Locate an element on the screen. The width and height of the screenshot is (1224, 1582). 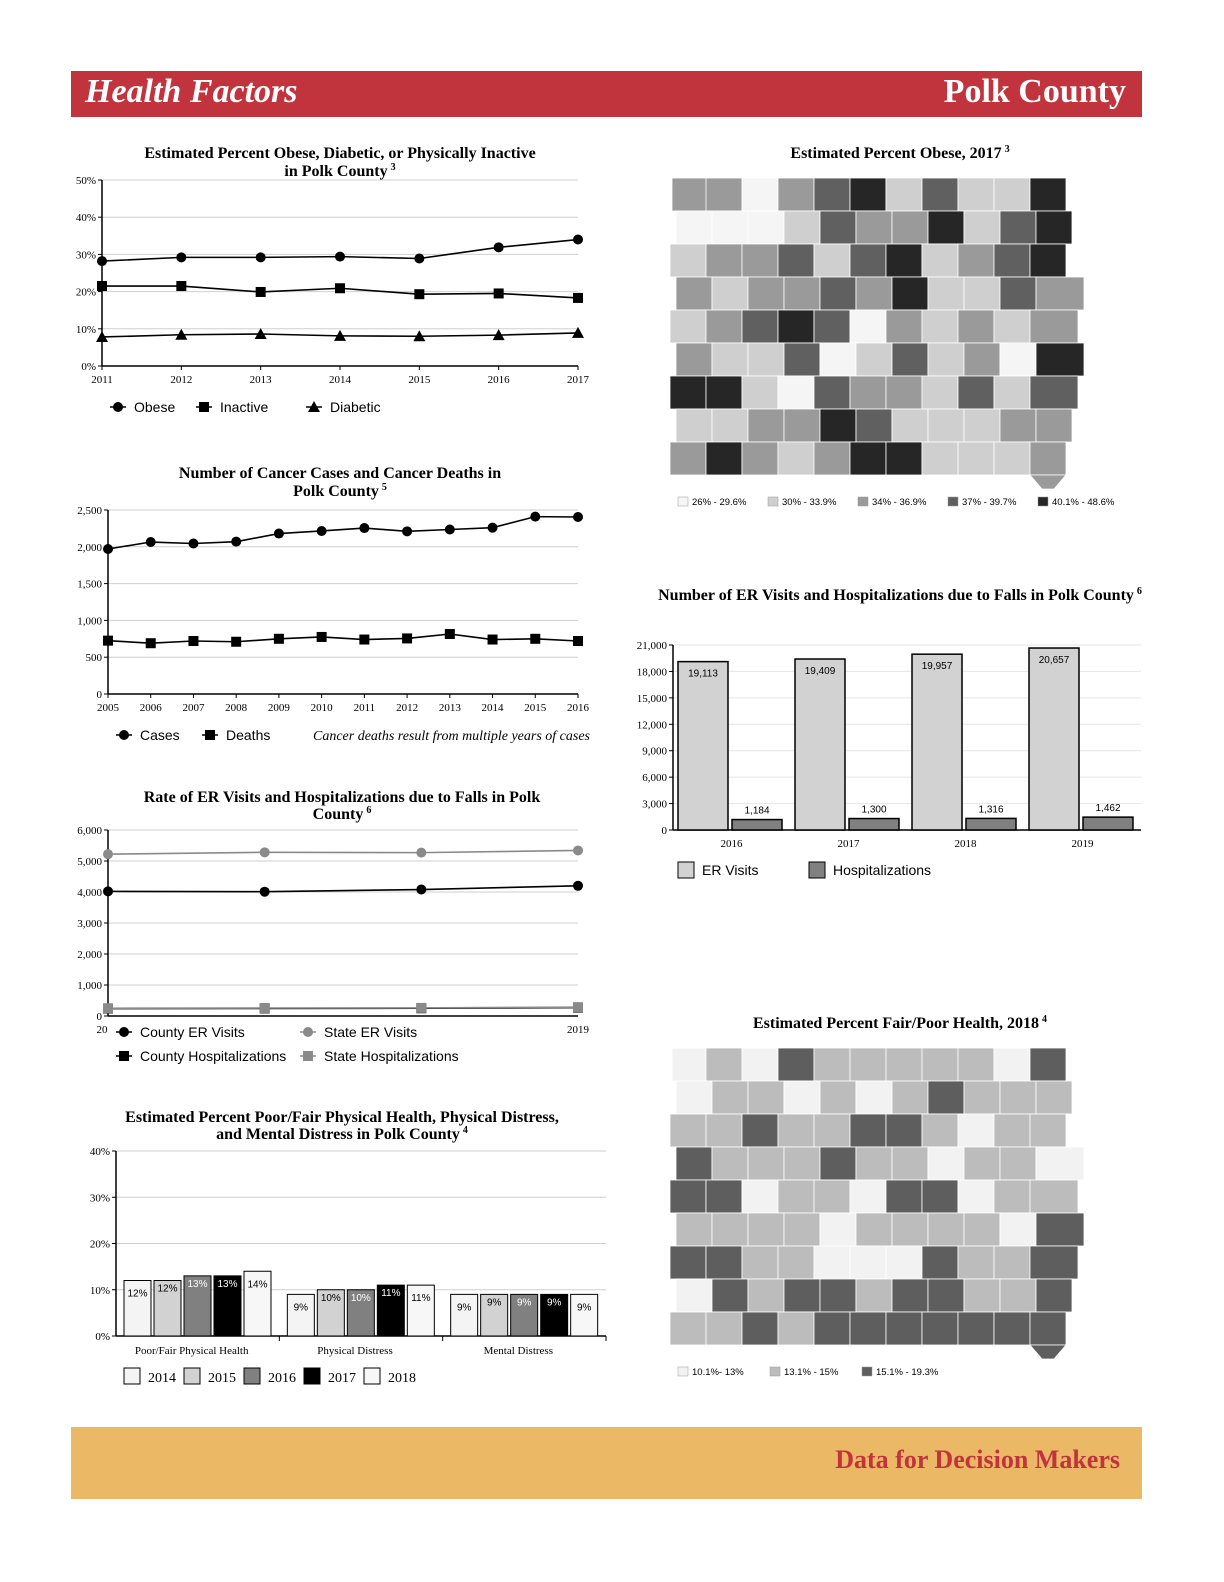
x-category-label: Poor/Fair Physical Health is located at coordinates (192, 1351).